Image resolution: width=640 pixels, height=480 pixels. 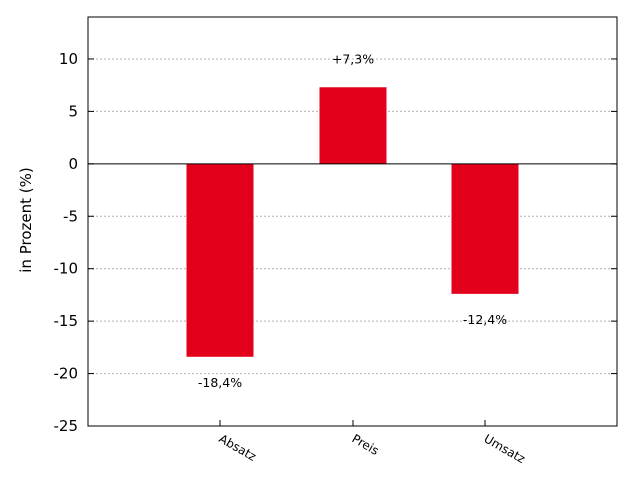 I want to click on x-axis: Absatz Preis Umsatz, so click(x=372, y=443).